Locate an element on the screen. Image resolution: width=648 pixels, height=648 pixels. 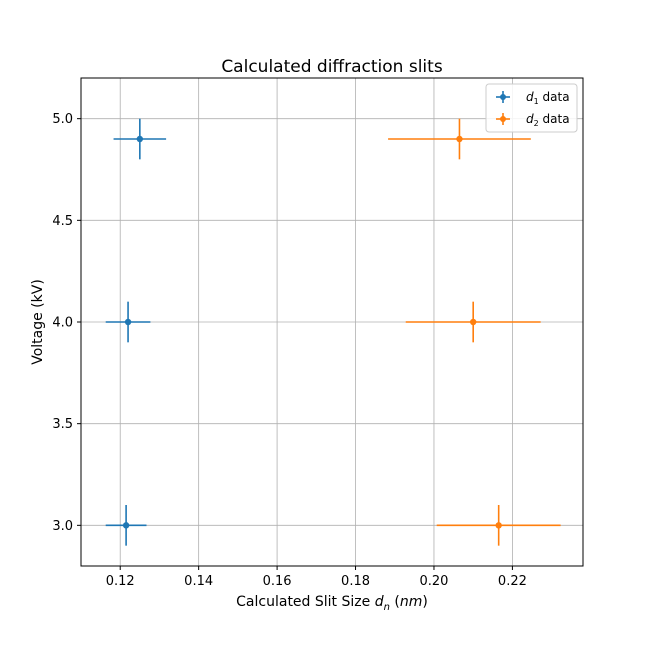
y-tick-label: 3.0 is located at coordinates (62, 526).